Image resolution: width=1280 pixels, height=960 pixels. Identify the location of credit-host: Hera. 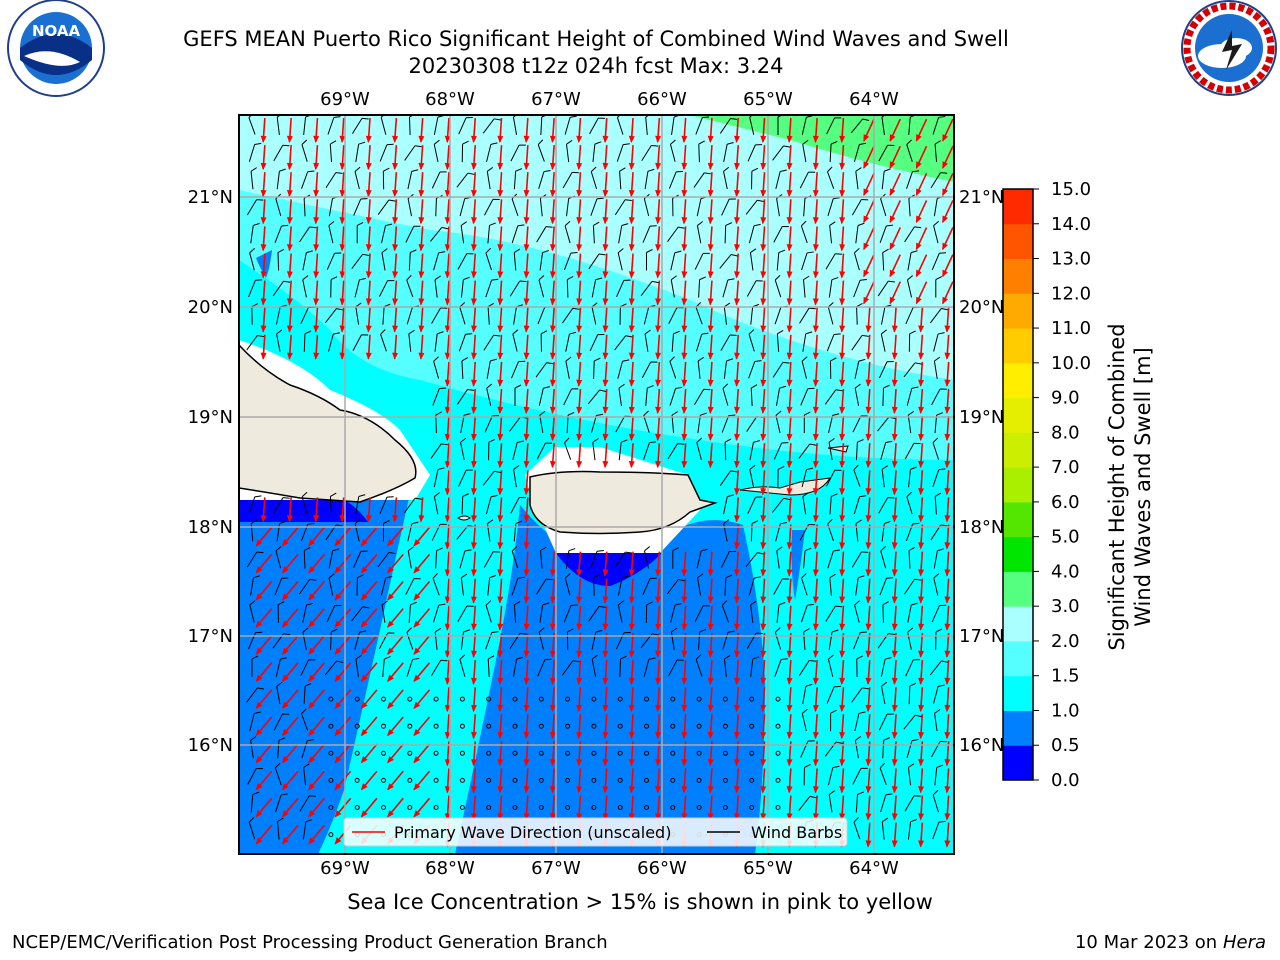
(1244, 942).